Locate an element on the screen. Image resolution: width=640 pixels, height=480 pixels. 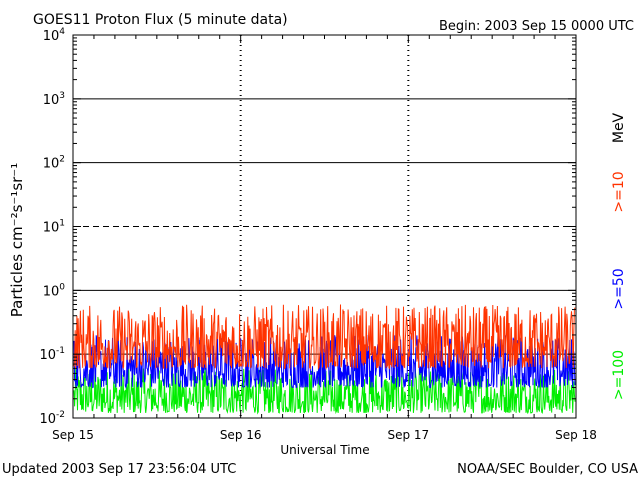
y-tick-label: 10² is located at coordinates (54, 163).